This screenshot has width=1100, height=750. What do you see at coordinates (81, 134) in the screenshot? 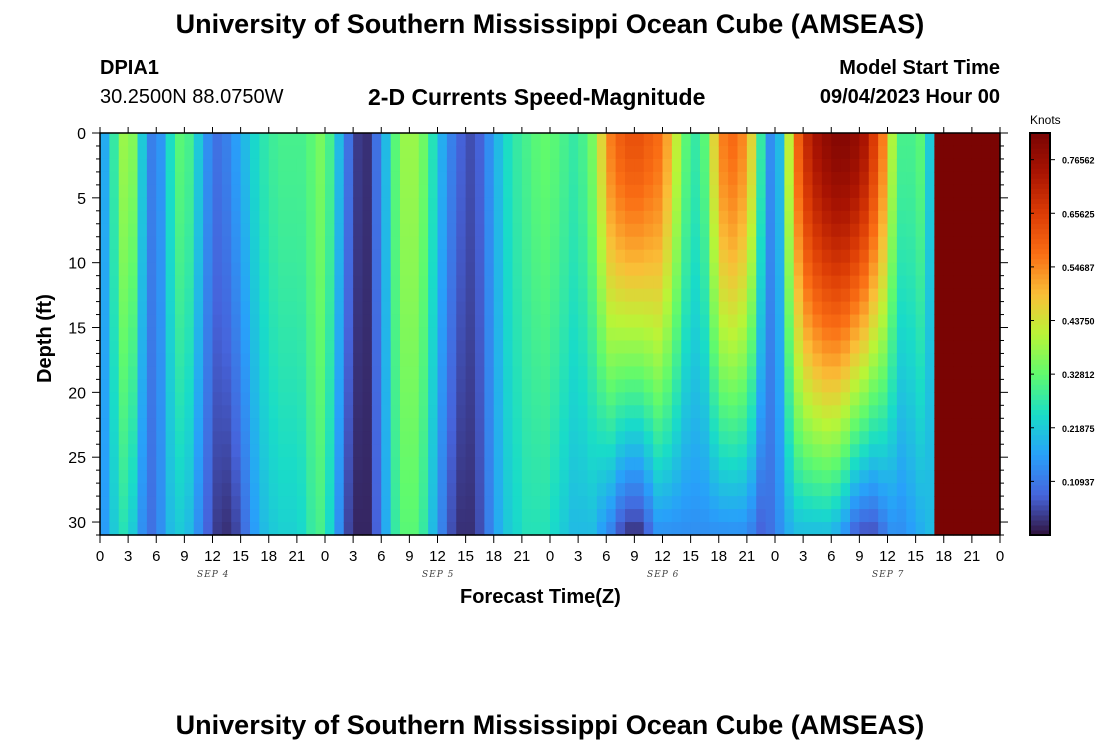
I see `y-tick-label: 0` at bounding box center [81, 134].